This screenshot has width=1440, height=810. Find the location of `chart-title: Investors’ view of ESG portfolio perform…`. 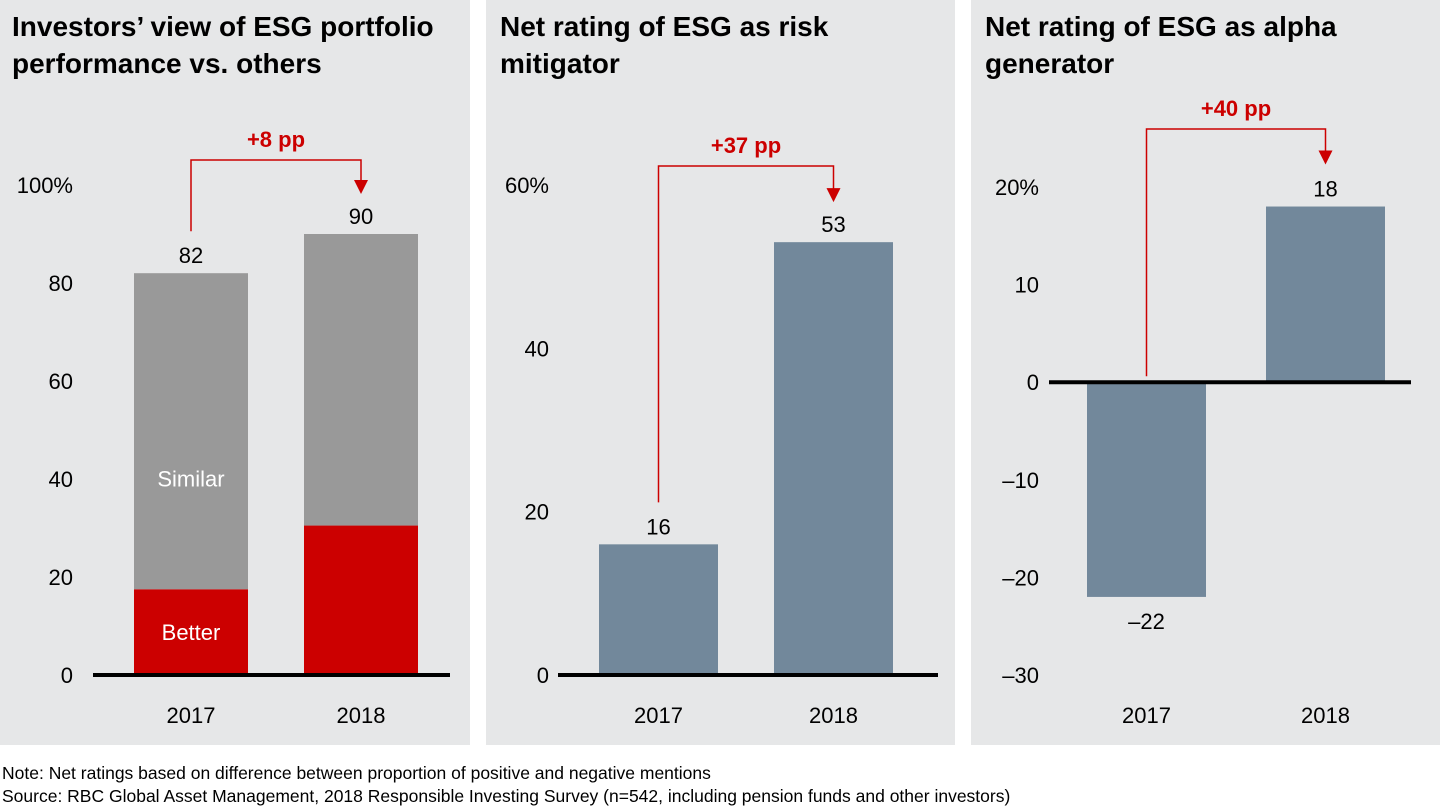

chart-title: Investors’ view of ESG portfolio perform… is located at coordinates (223, 45).